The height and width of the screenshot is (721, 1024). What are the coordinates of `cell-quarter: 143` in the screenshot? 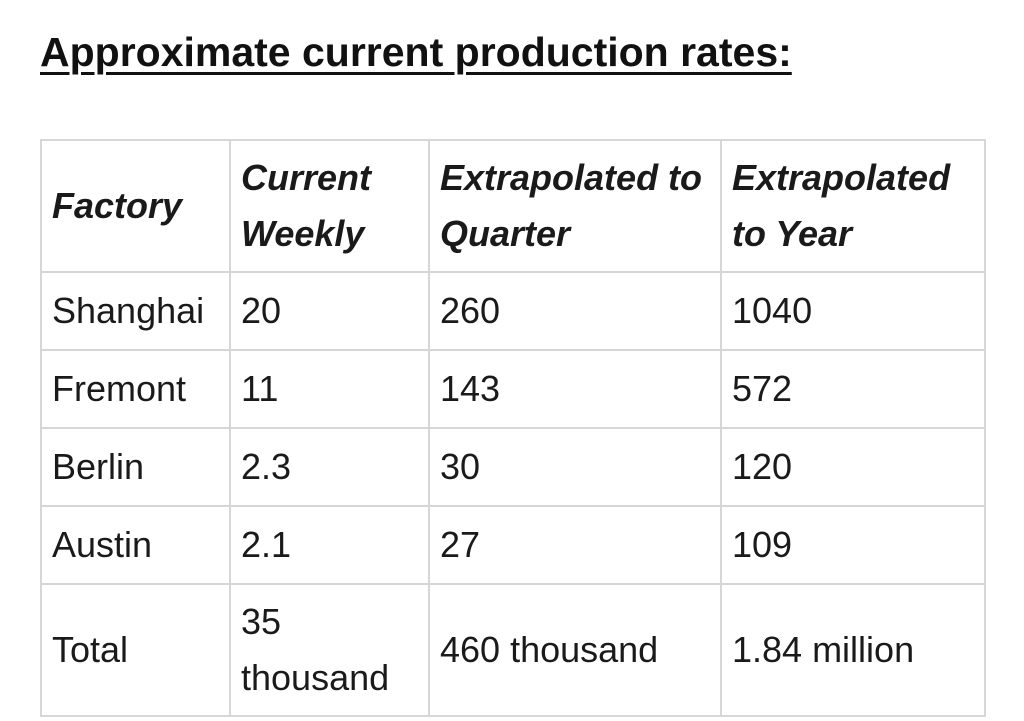 It's located at (575, 389).